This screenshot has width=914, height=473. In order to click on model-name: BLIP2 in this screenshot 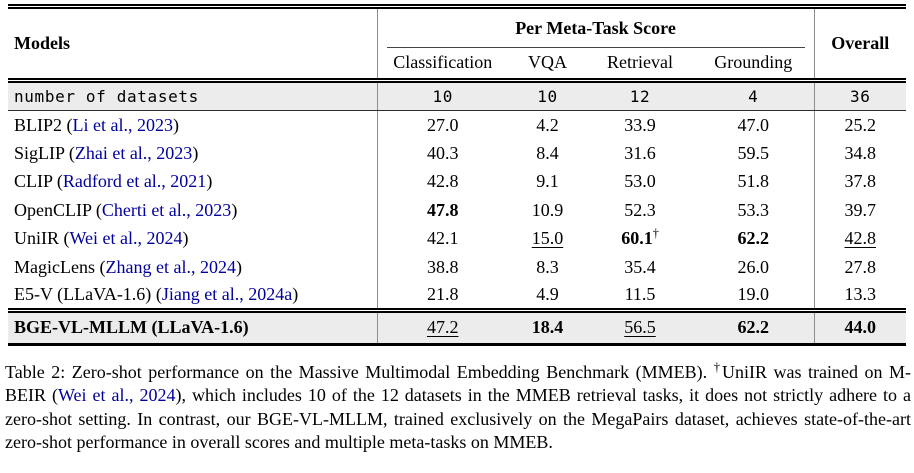, I will do `click(38, 124)`.